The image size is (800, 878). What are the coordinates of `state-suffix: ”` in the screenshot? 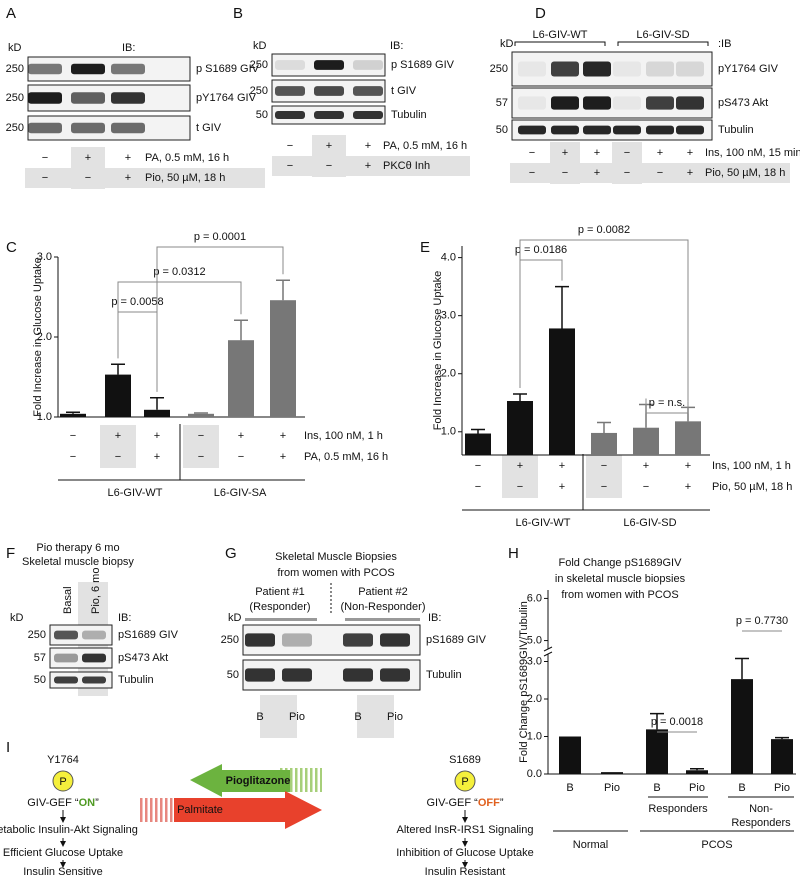 It's located at (502, 803).